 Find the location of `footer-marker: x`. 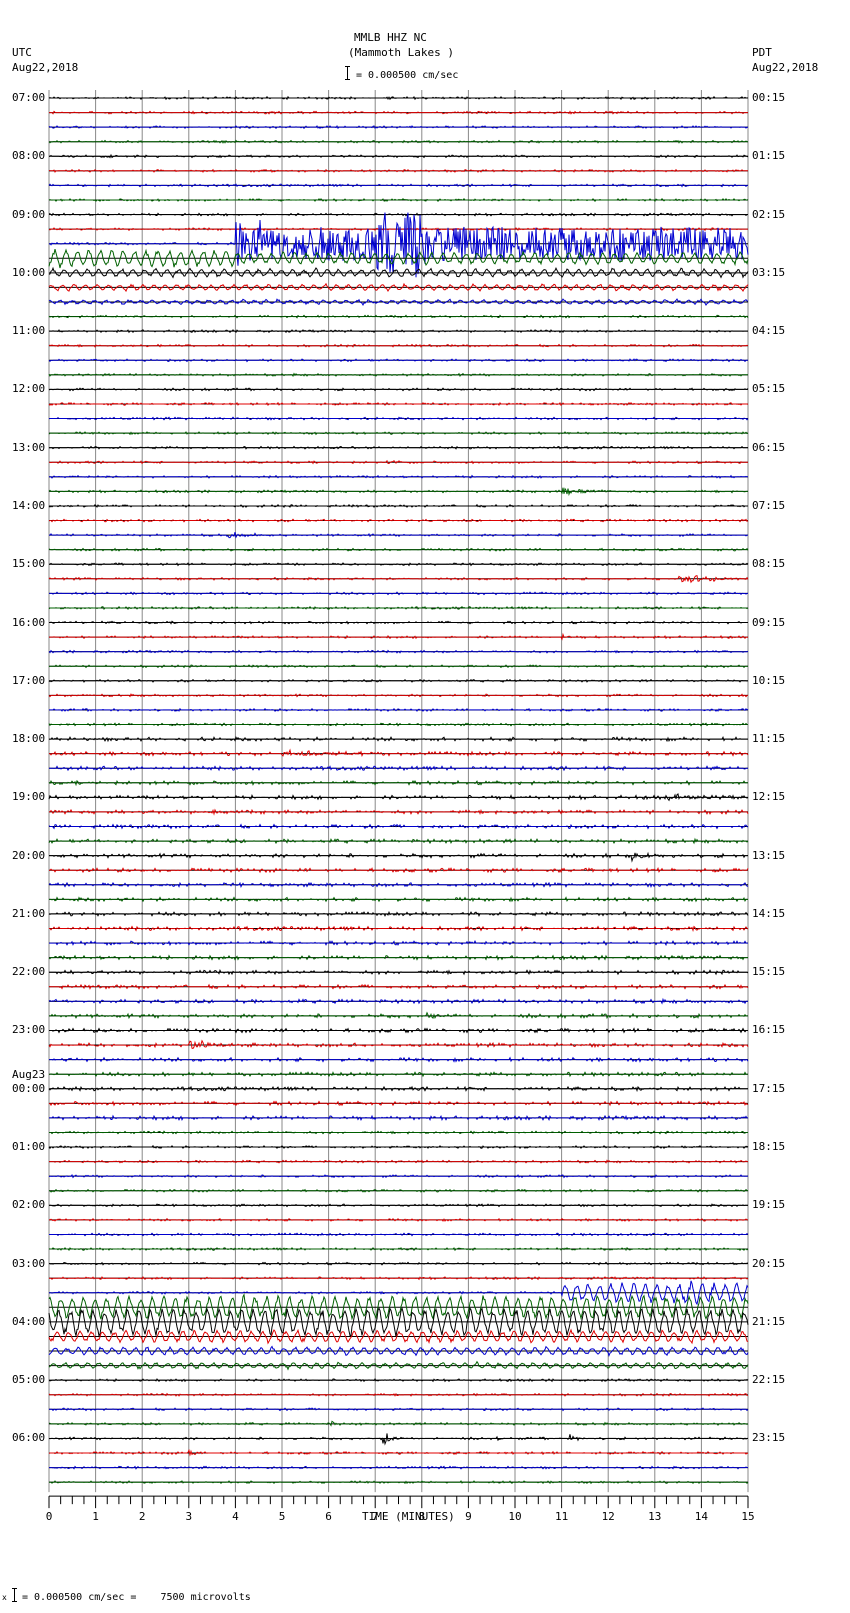

footer-marker: x is located at coordinates (4, 1597).